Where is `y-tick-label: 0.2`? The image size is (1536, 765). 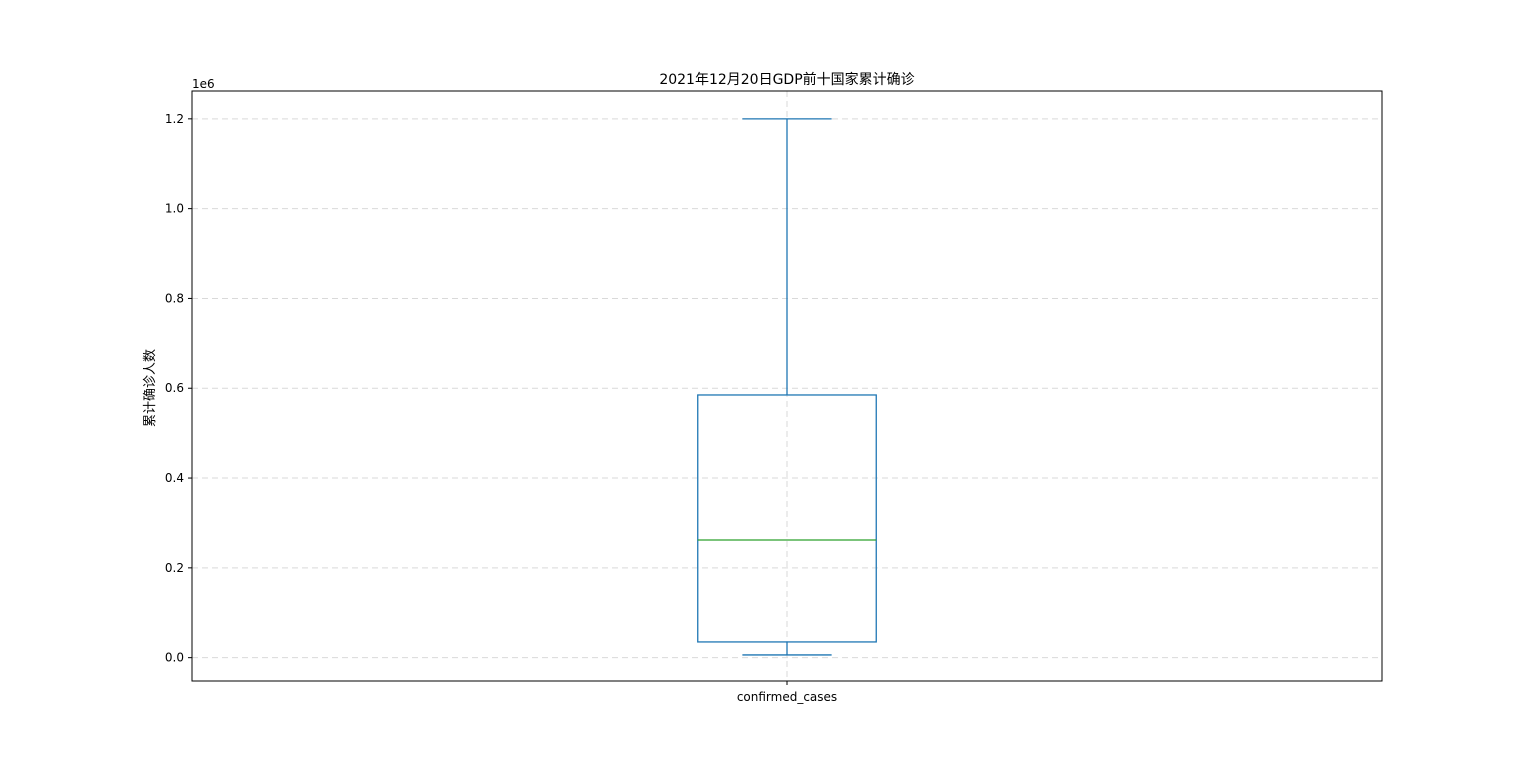 y-tick-label: 0.2 is located at coordinates (174, 568).